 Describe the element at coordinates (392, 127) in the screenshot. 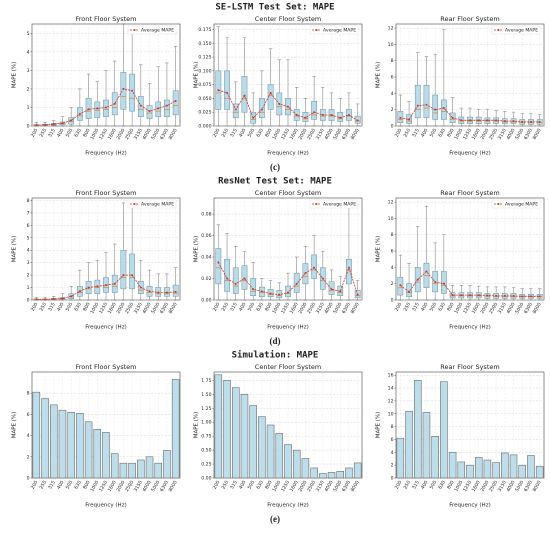

I see `y-tick-label: 0` at that location.